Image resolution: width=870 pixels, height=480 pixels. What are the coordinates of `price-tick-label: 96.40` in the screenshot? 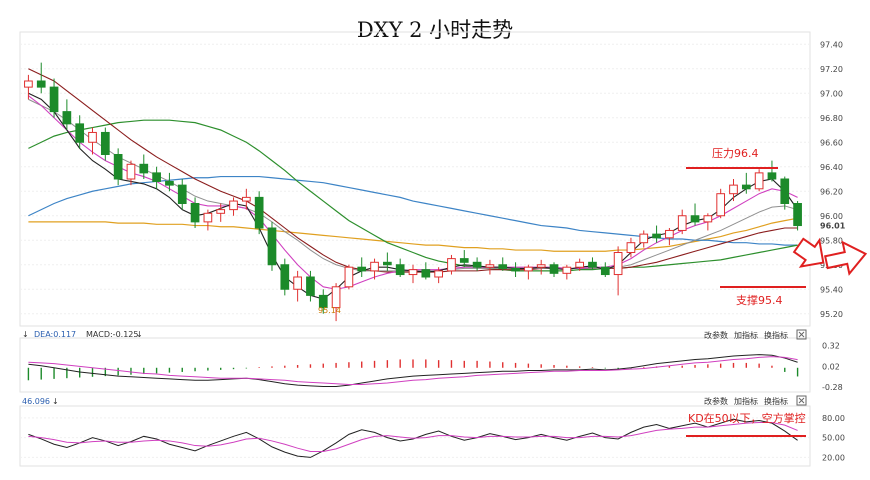 It's located at (831, 167).